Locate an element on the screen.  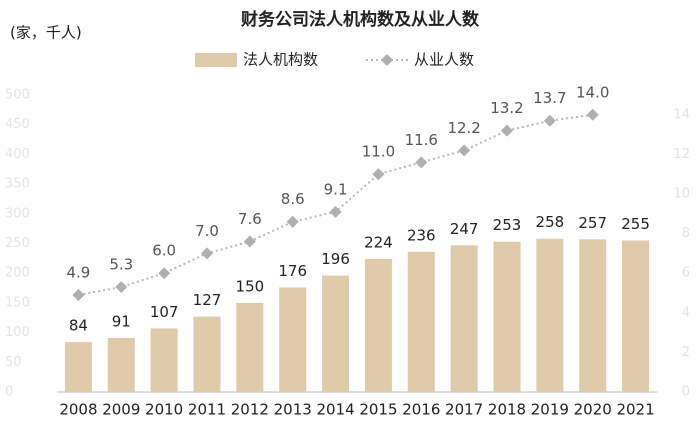
y2-tick-label: 4 is located at coordinates (686, 312).